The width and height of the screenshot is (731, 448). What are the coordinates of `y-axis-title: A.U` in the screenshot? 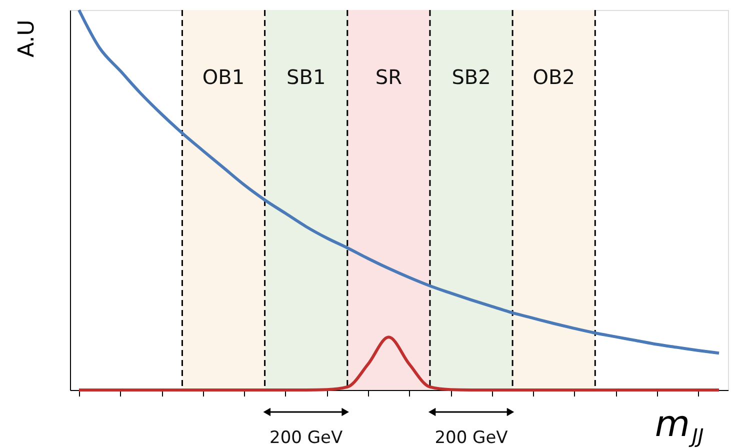 It's located at (27, 39).